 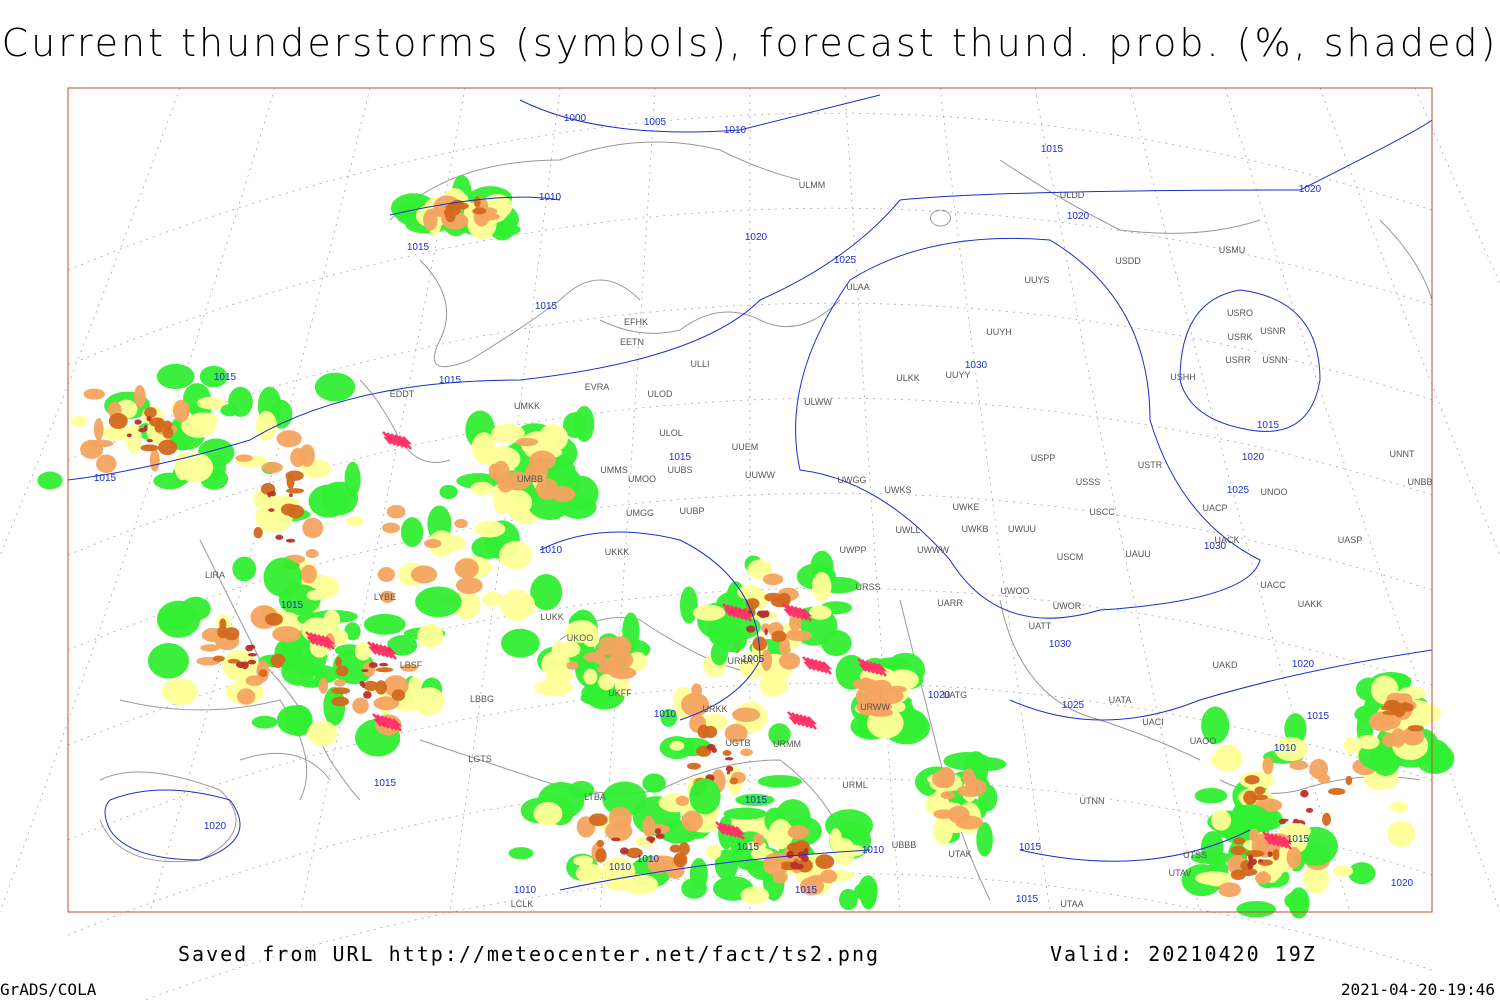 What do you see at coordinates (1180, 873) in the screenshot?
I see `station-label: UTAV` at bounding box center [1180, 873].